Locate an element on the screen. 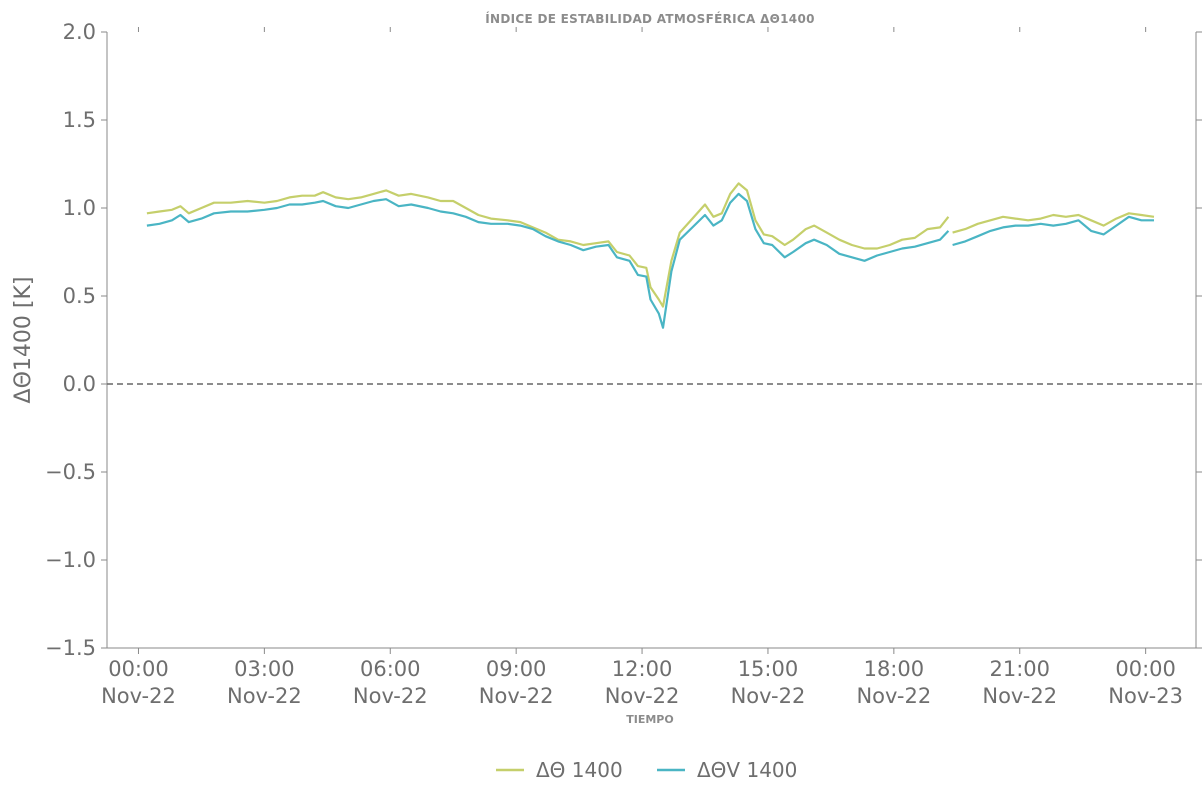  x-tick-time: 06:00 is located at coordinates (390, 669).